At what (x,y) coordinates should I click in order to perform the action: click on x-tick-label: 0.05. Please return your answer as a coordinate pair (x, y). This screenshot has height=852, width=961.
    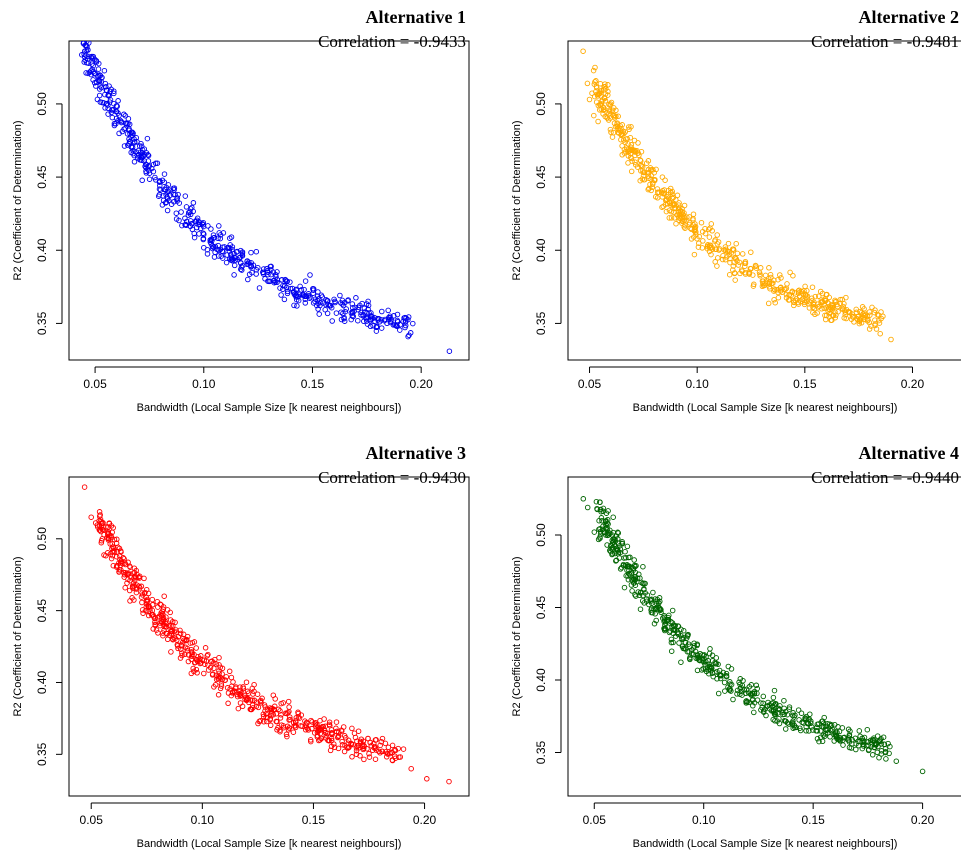
    Looking at the image, I should click on (590, 384).